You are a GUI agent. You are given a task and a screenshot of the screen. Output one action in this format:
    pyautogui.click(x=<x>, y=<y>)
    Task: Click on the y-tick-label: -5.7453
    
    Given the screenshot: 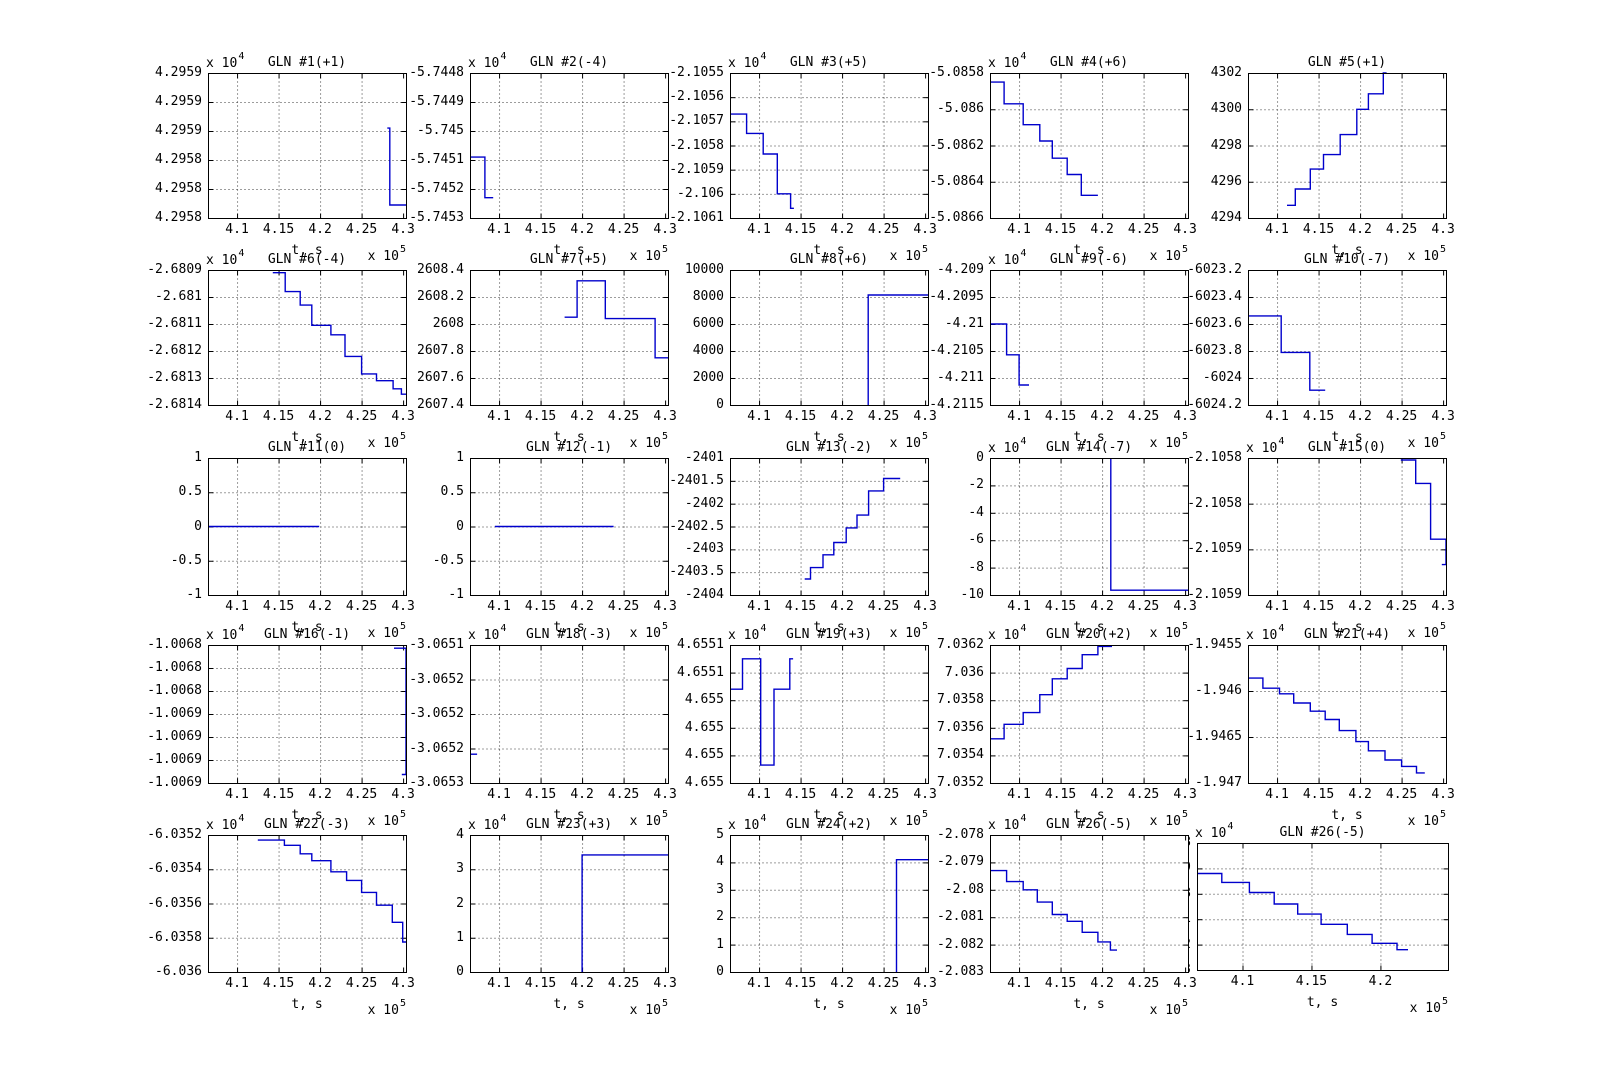 What is the action you would take?
    pyautogui.click(x=436, y=217)
    